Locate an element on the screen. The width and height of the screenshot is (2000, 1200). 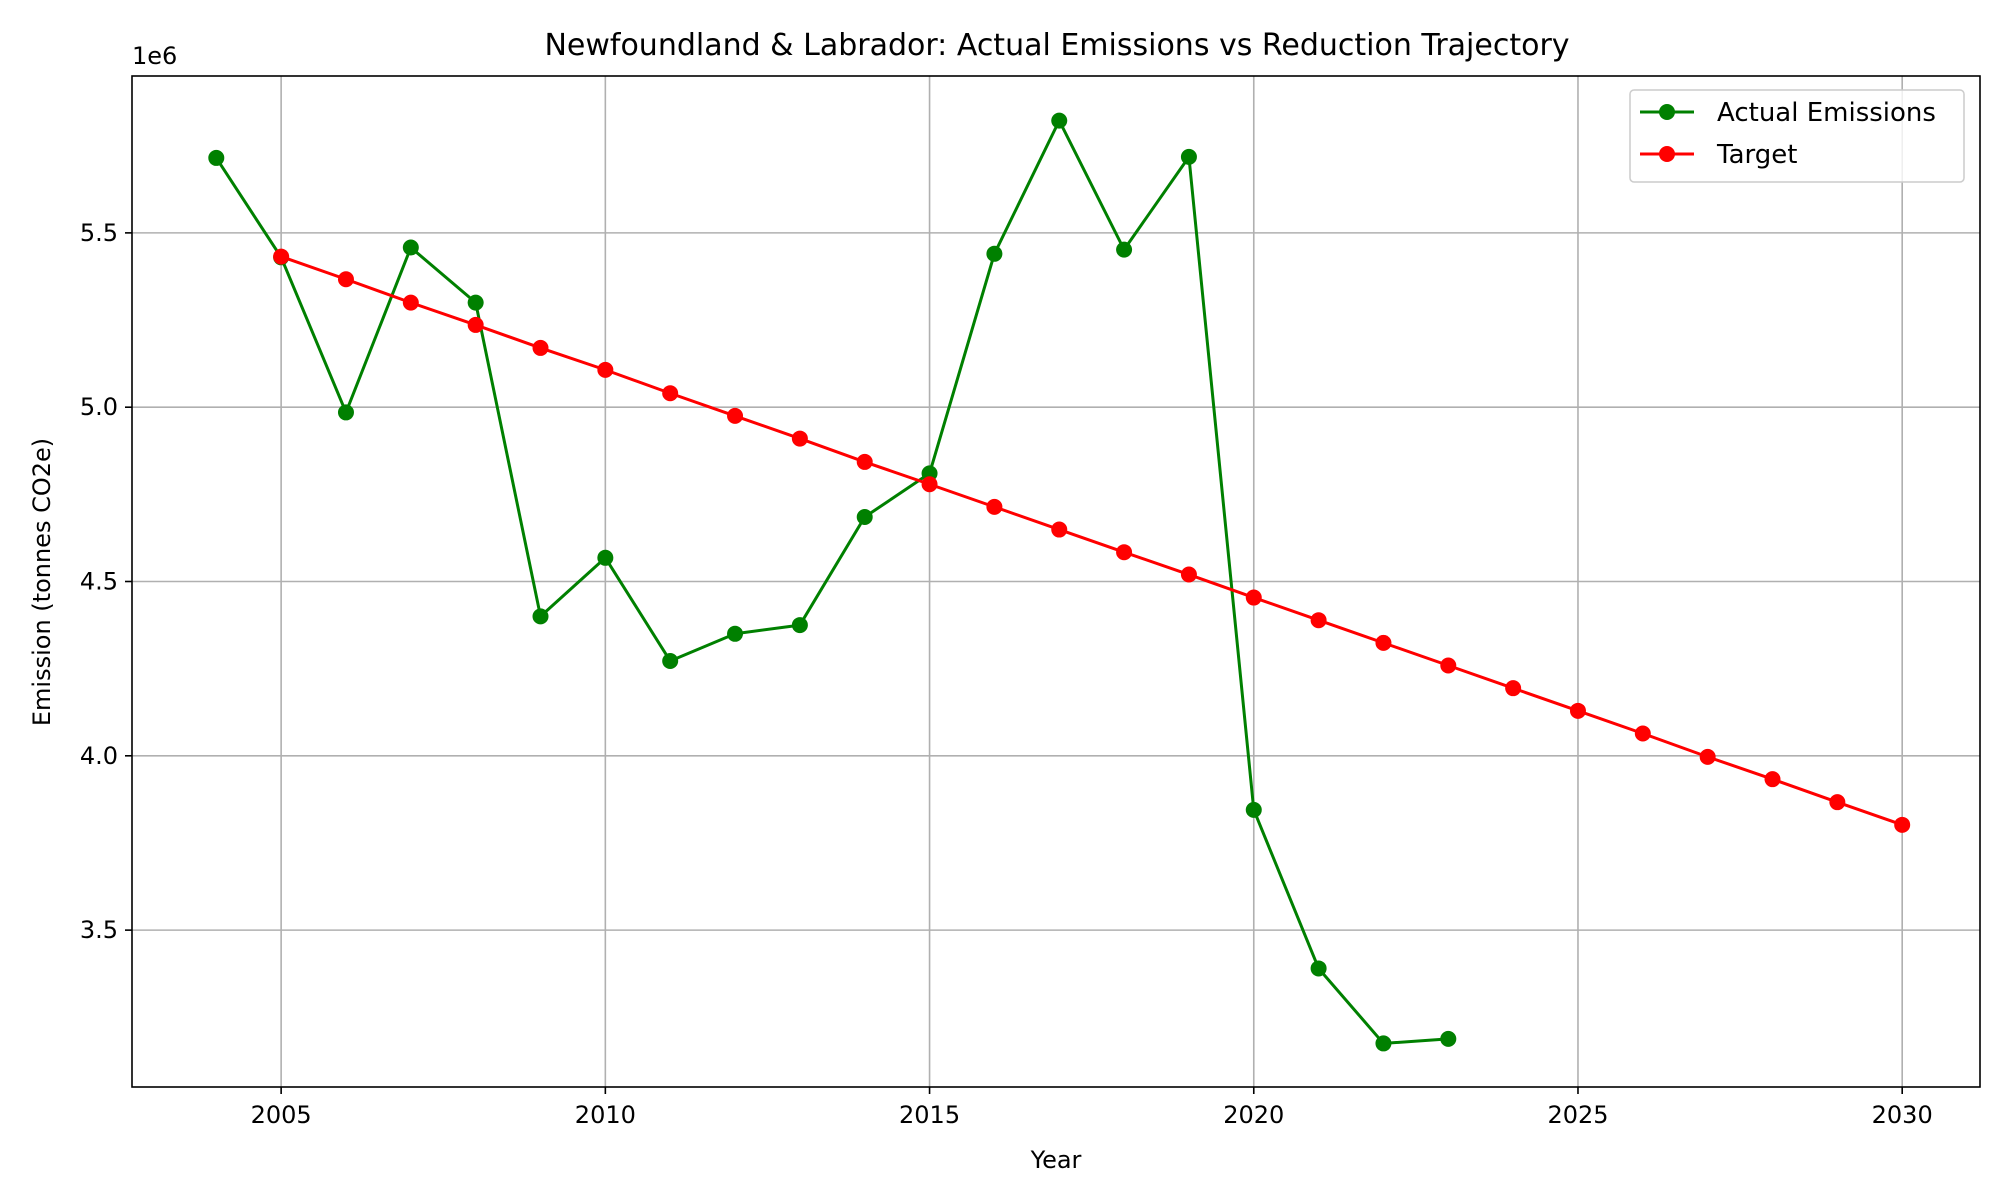
y-tick-label: 5.0 is located at coordinates (99, 407).